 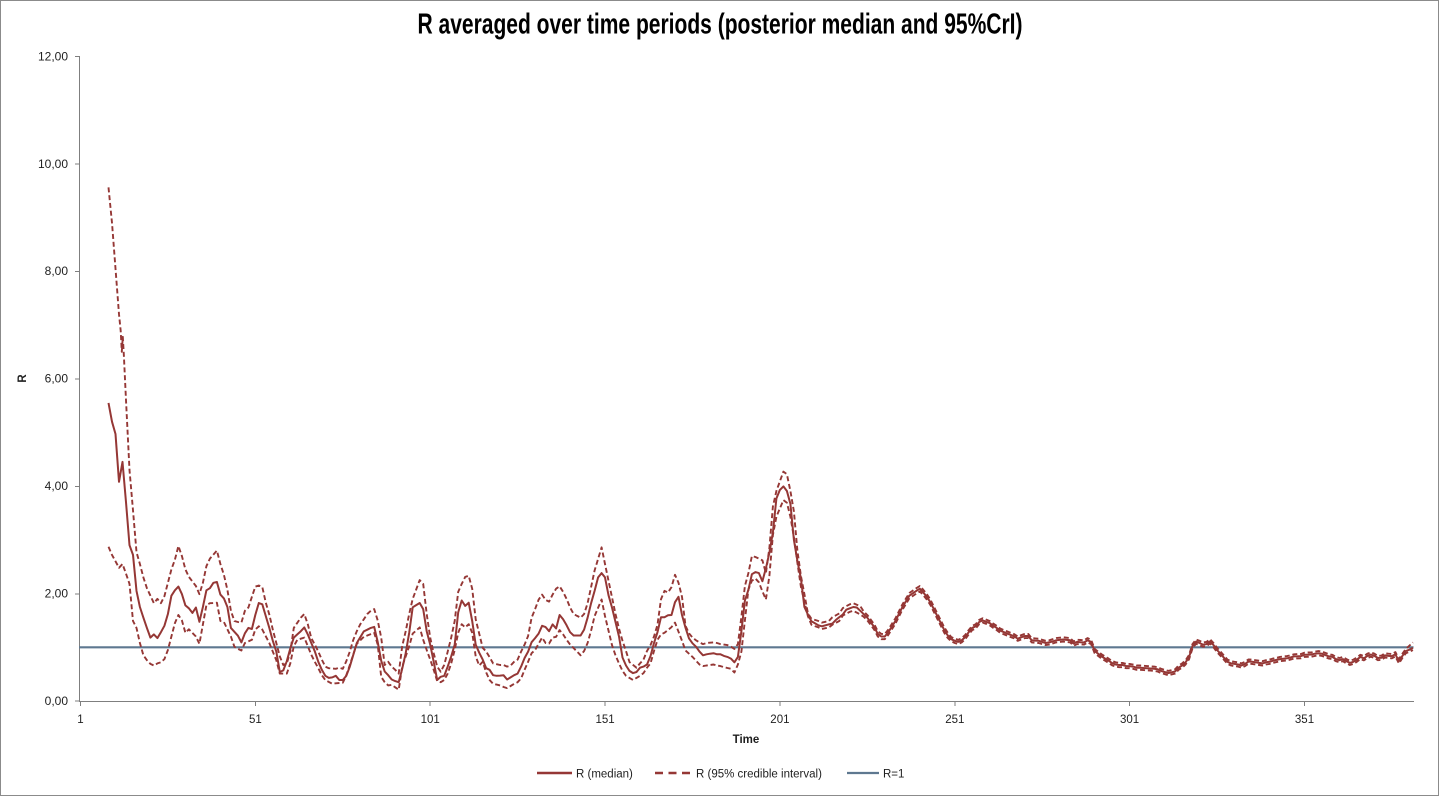 I want to click on svg-text: 151, so click(x=605, y=720).